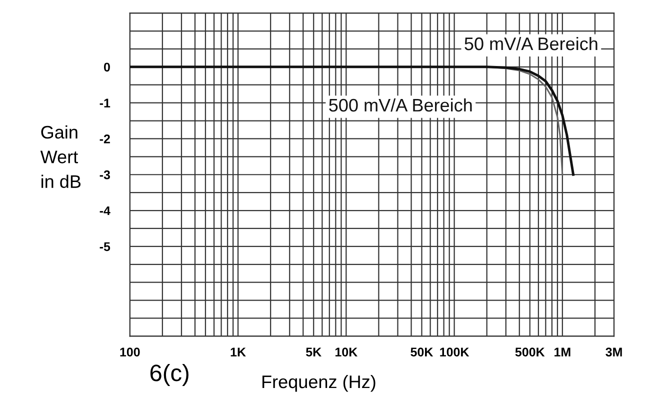 Image resolution: width=656 pixels, height=408 pixels. Describe the element at coordinates (614, 352) in the screenshot. I see `x-tick-label: 3M` at that location.